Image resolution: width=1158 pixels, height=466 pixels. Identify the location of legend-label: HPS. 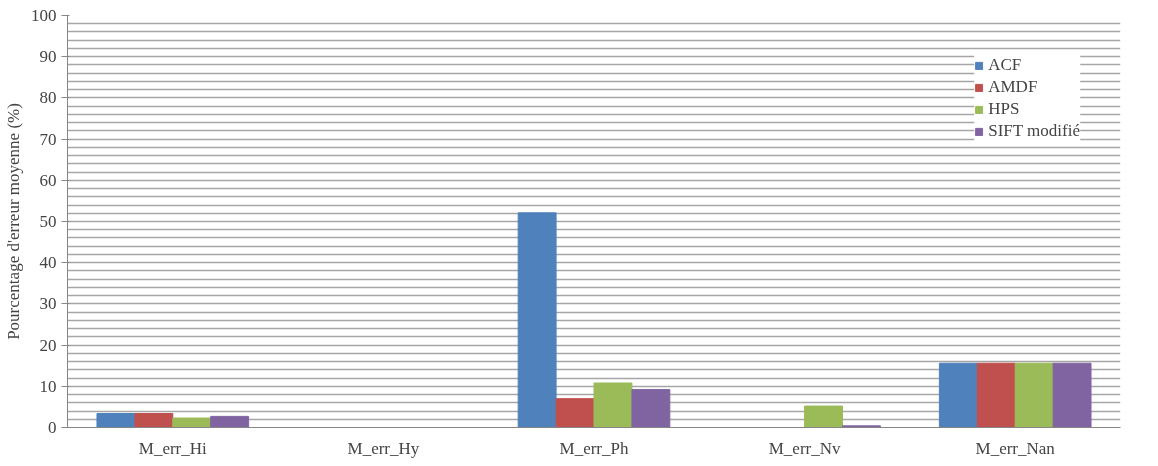
(1004, 109).